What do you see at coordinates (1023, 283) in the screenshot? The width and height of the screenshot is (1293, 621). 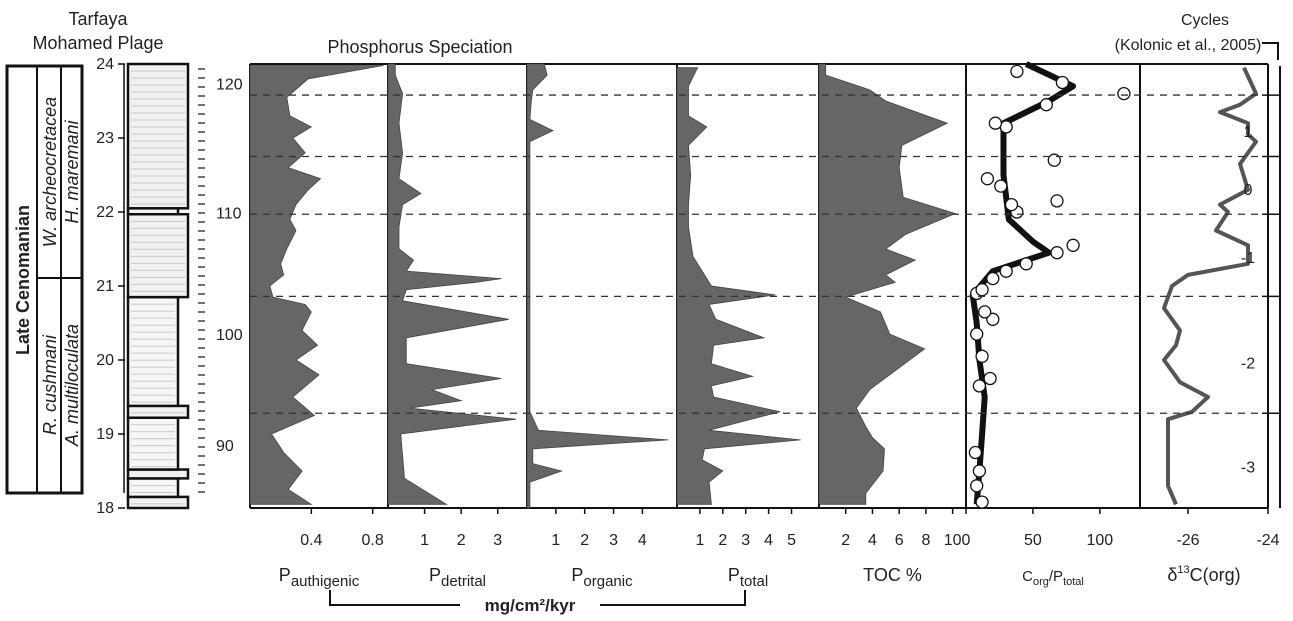 I see `corg_ptotal-line` at bounding box center [1023, 283].